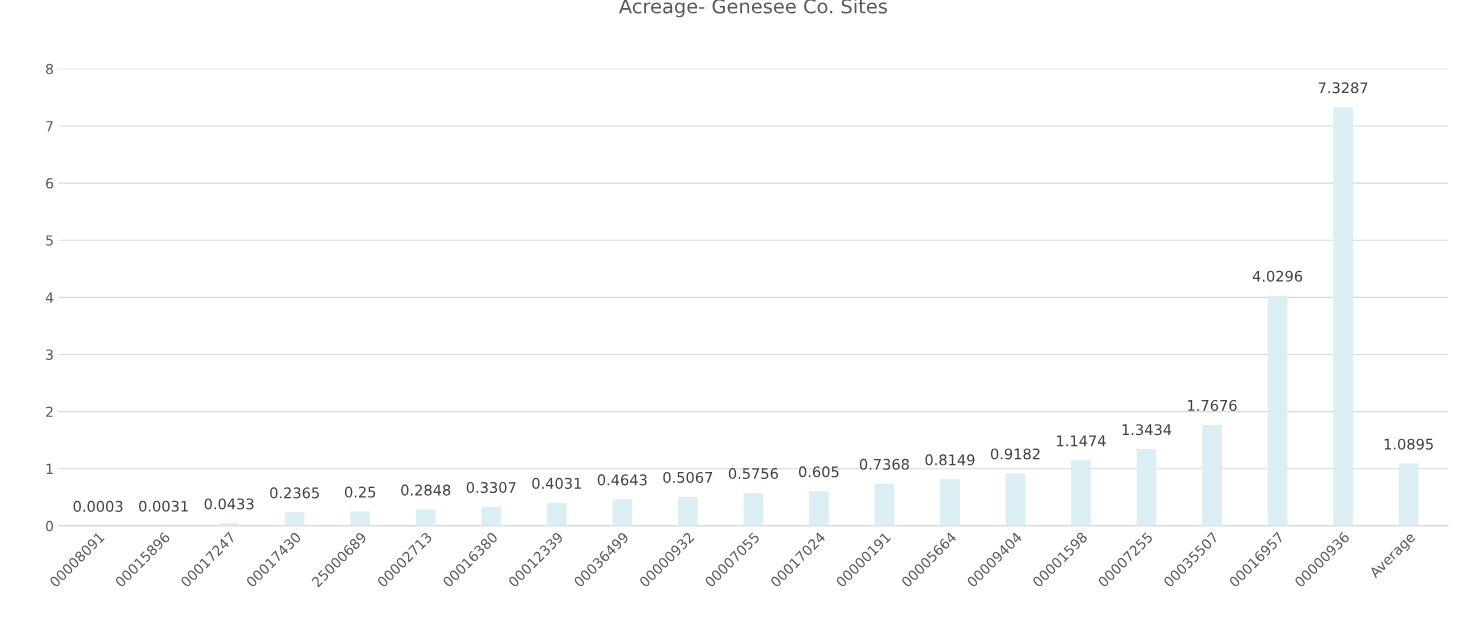 This screenshot has width=1470, height=626. Describe the element at coordinates (98, 506) in the screenshot. I see `data-label: 0.0003` at that location.